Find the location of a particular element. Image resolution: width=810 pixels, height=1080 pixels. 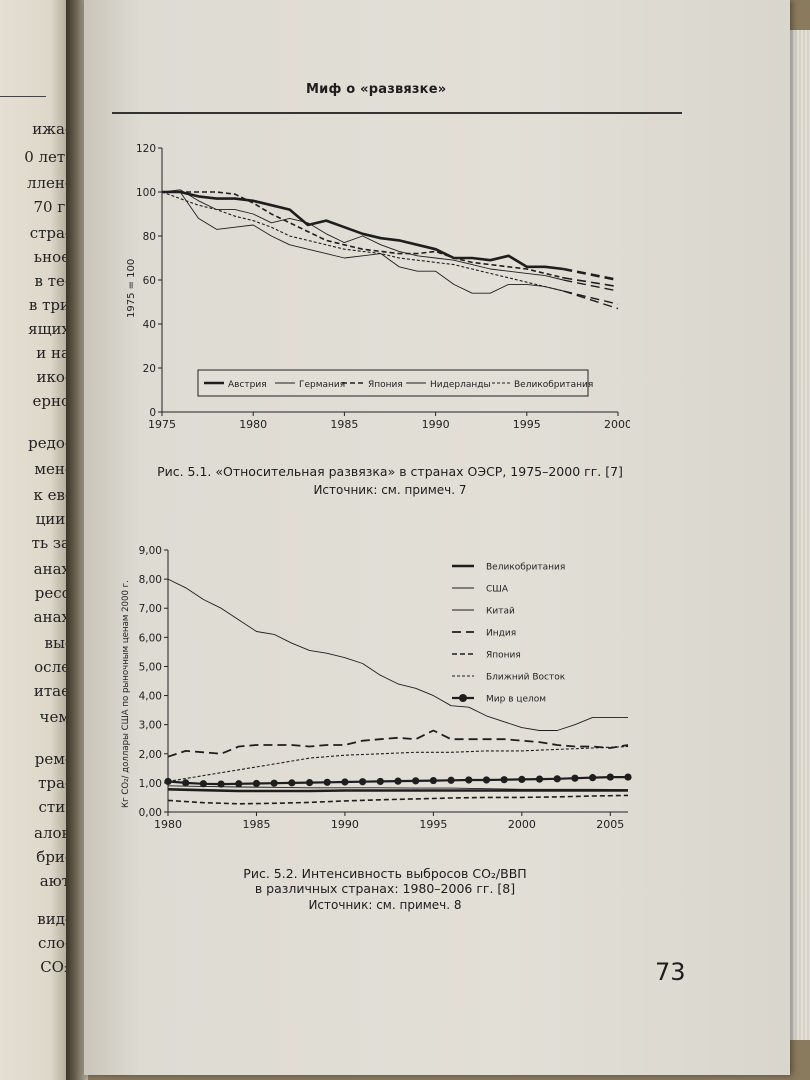

y-tick-label: 2,00 is located at coordinates (150, 755).